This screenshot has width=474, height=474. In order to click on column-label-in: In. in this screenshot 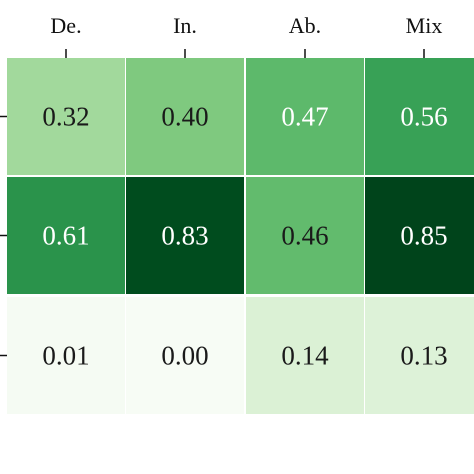, I will do `click(185, 25)`.